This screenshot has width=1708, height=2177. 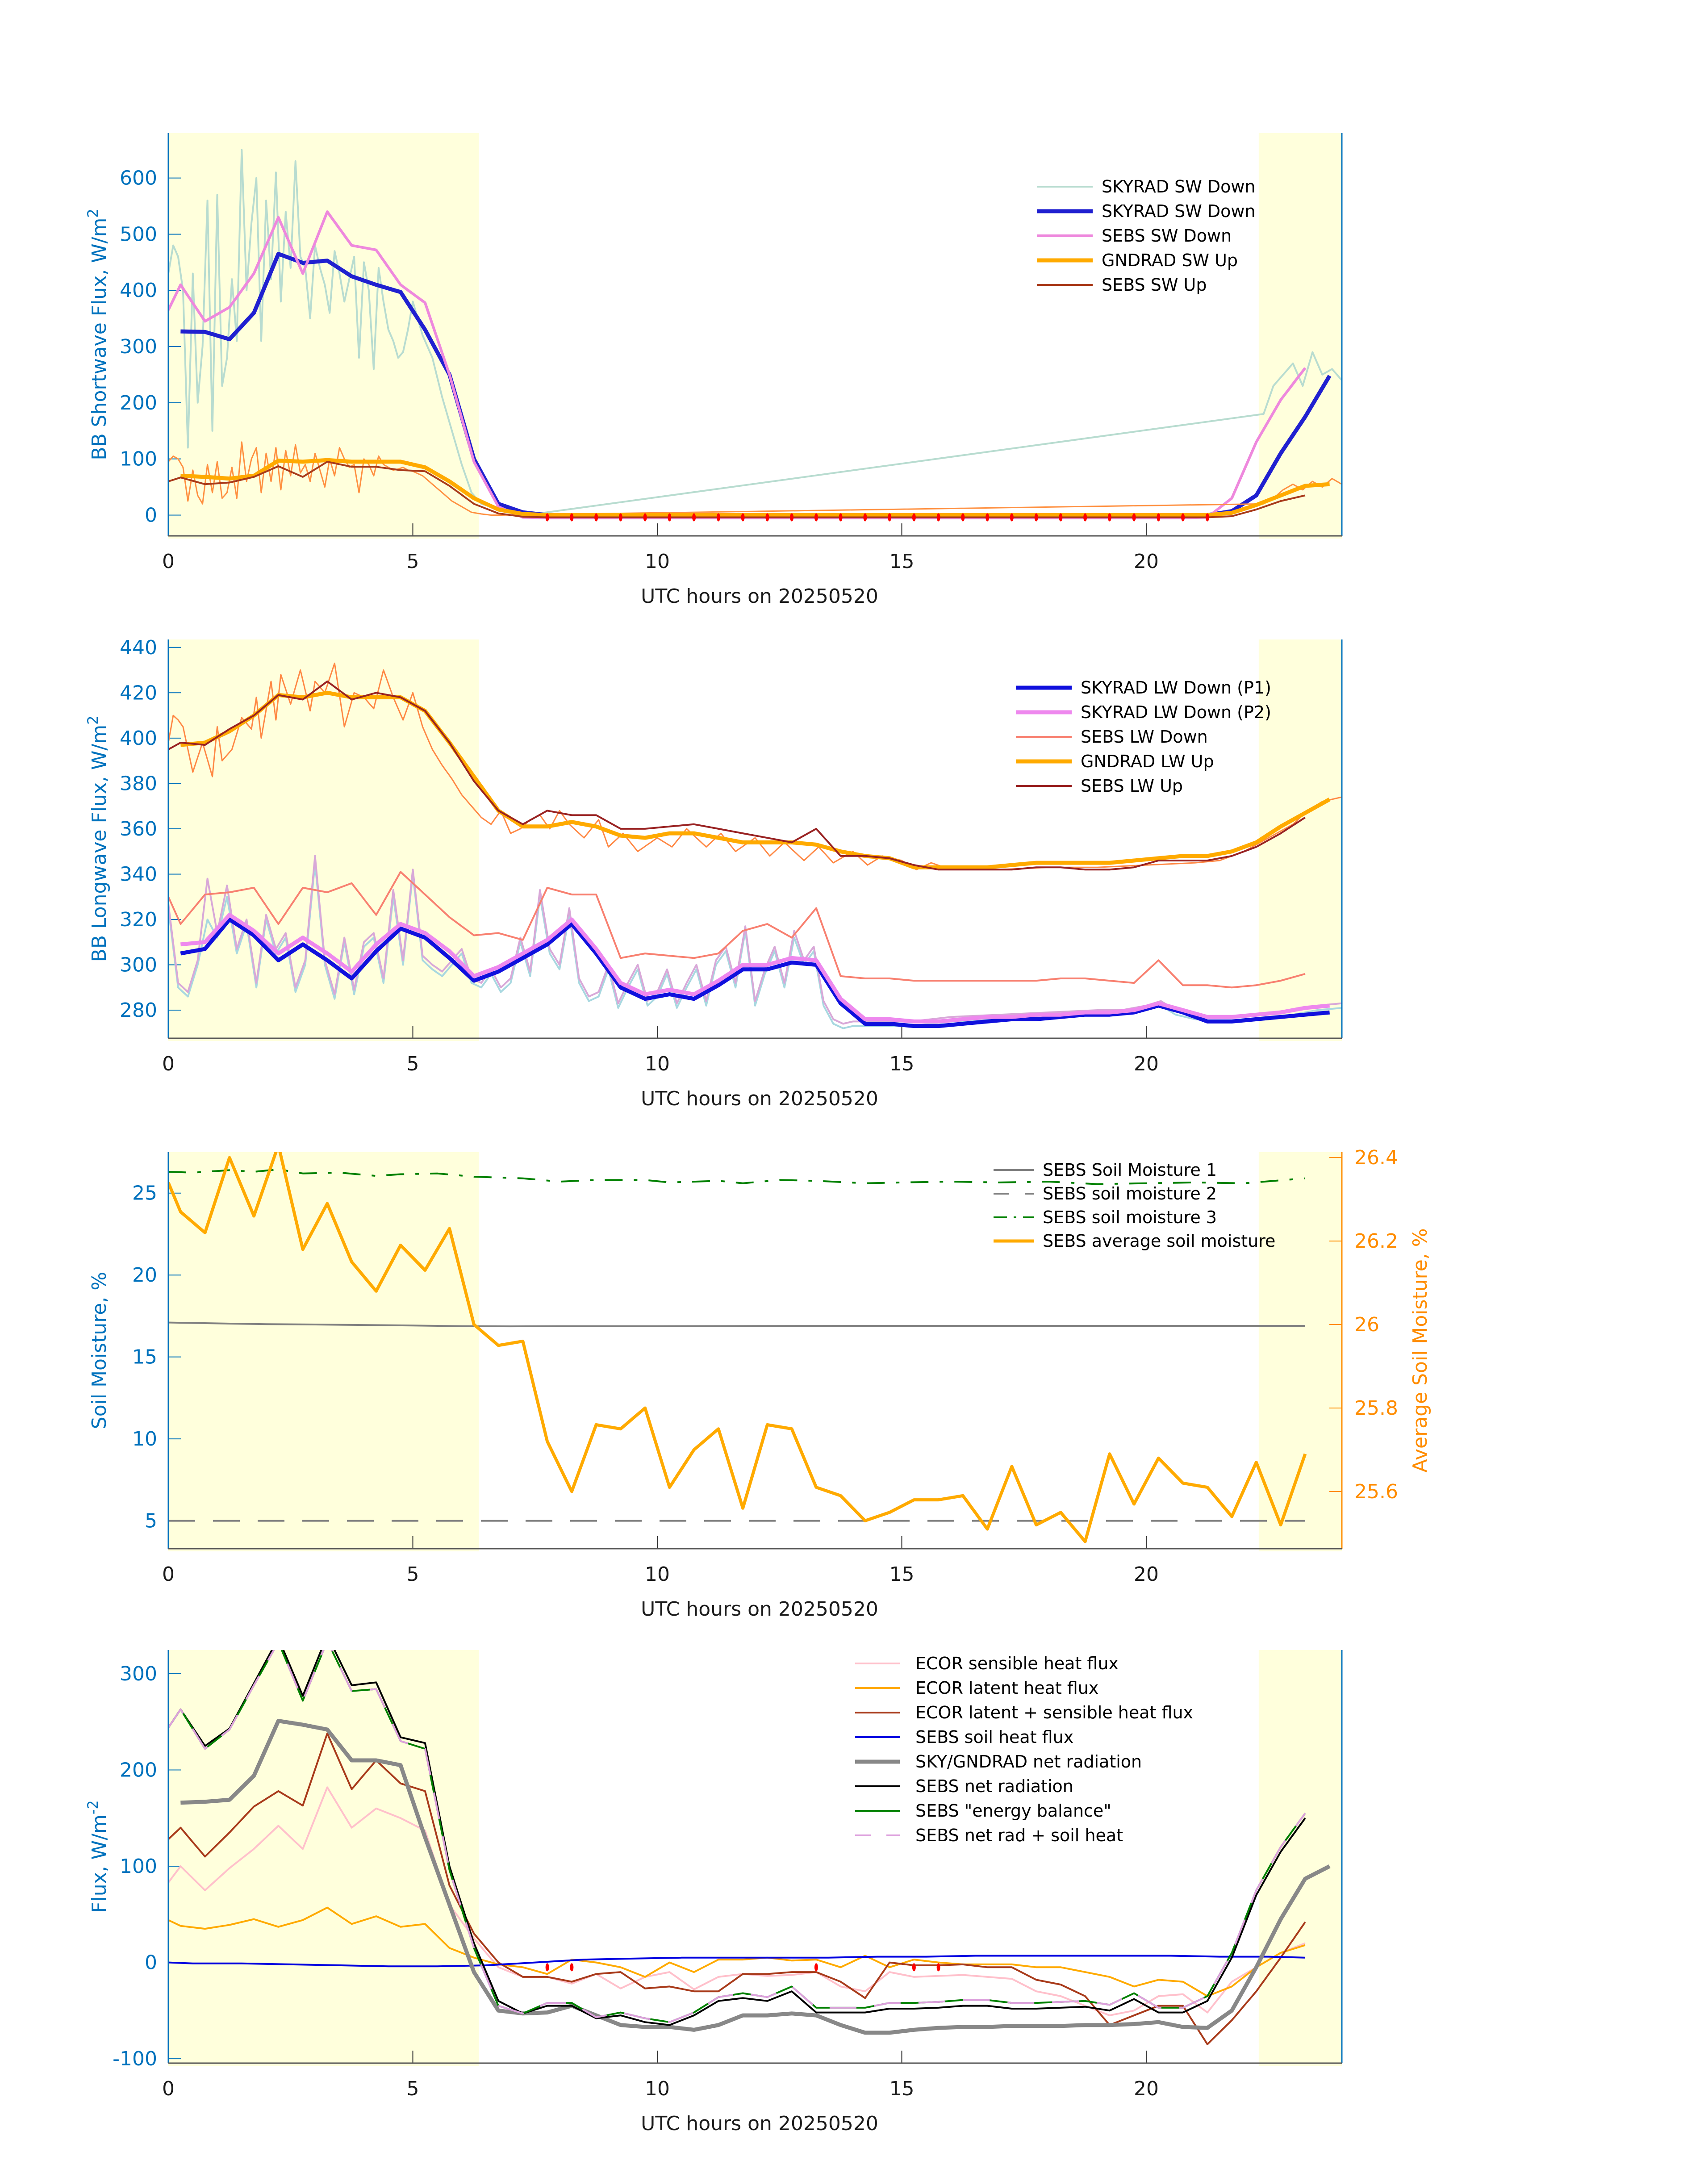 What do you see at coordinates (1019, 1835) in the screenshot?
I see `legend-label: SEBS net rad + soil heat` at bounding box center [1019, 1835].